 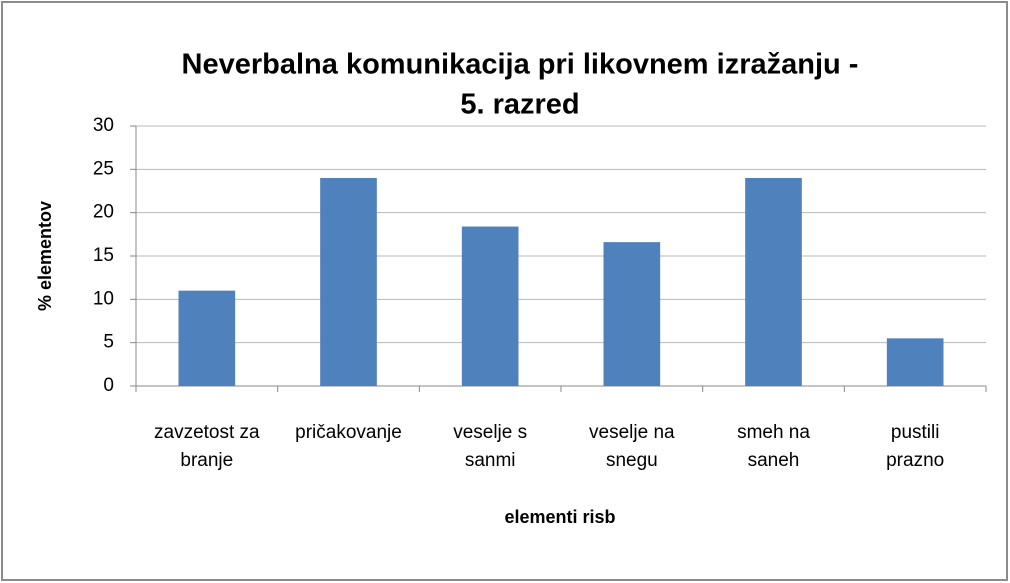 What do you see at coordinates (103, 298) in the screenshot?
I see `y-tick-label: 10` at bounding box center [103, 298].